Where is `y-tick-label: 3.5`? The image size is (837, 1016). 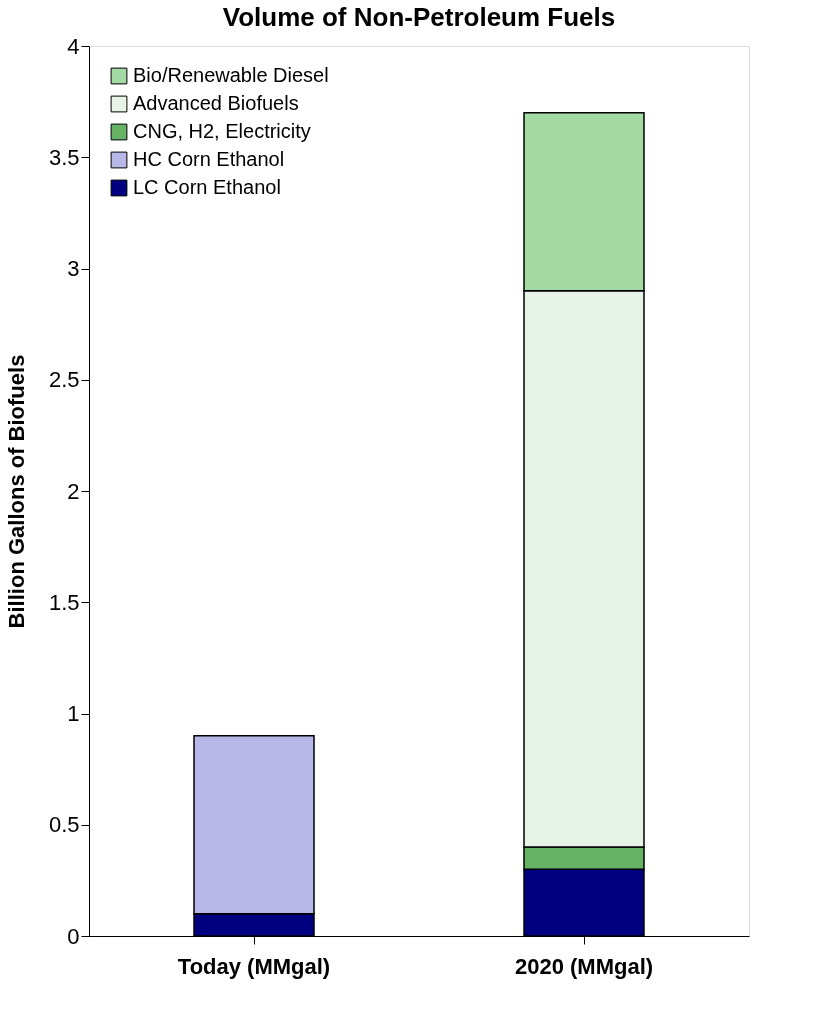
y-tick-label: 3.5 is located at coordinates (64, 157).